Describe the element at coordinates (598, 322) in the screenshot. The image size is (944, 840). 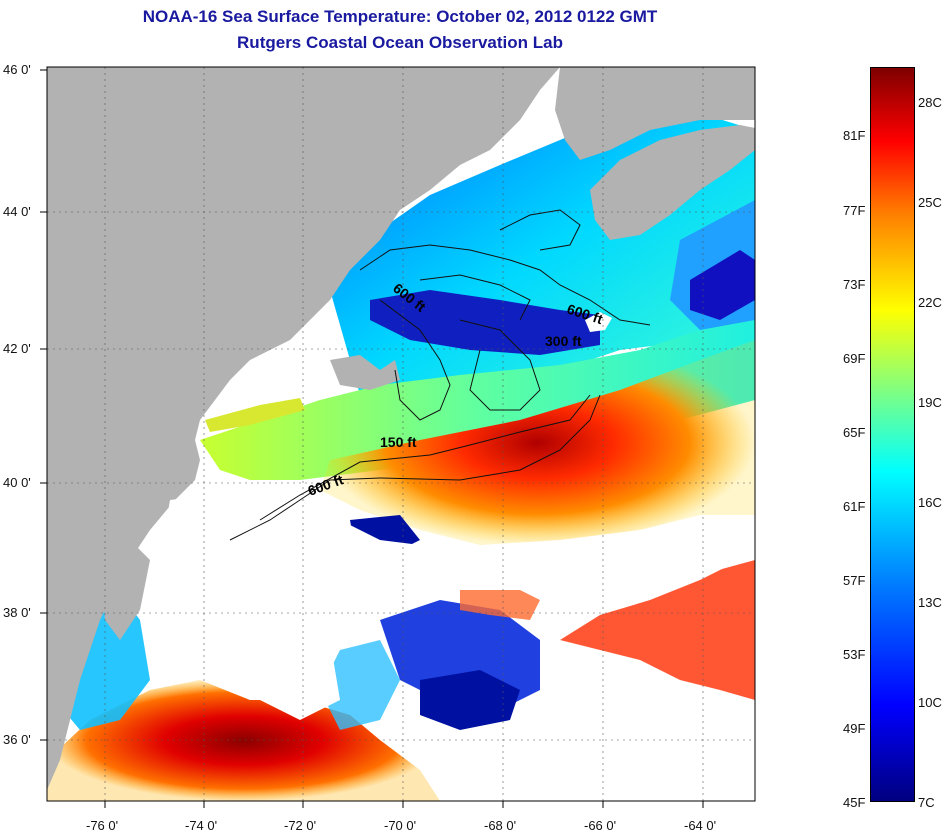
I see `cloud-ne-ice` at that location.